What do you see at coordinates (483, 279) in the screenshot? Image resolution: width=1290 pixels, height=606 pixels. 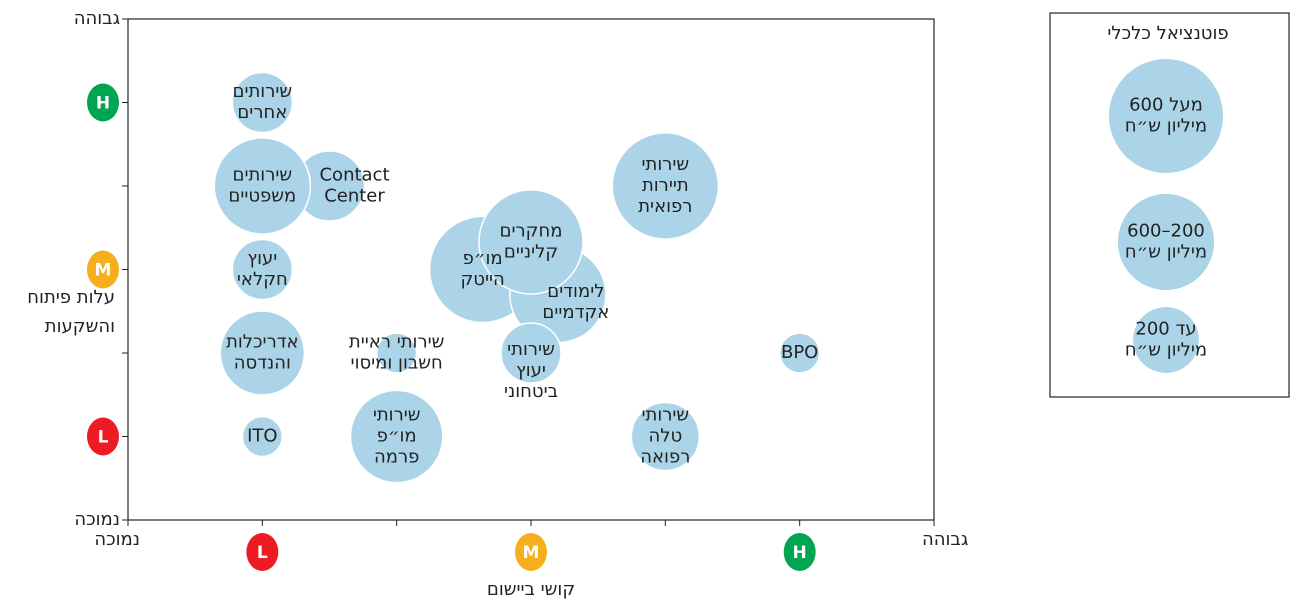 I see `bubble-label: הייטק` at bounding box center [483, 279].